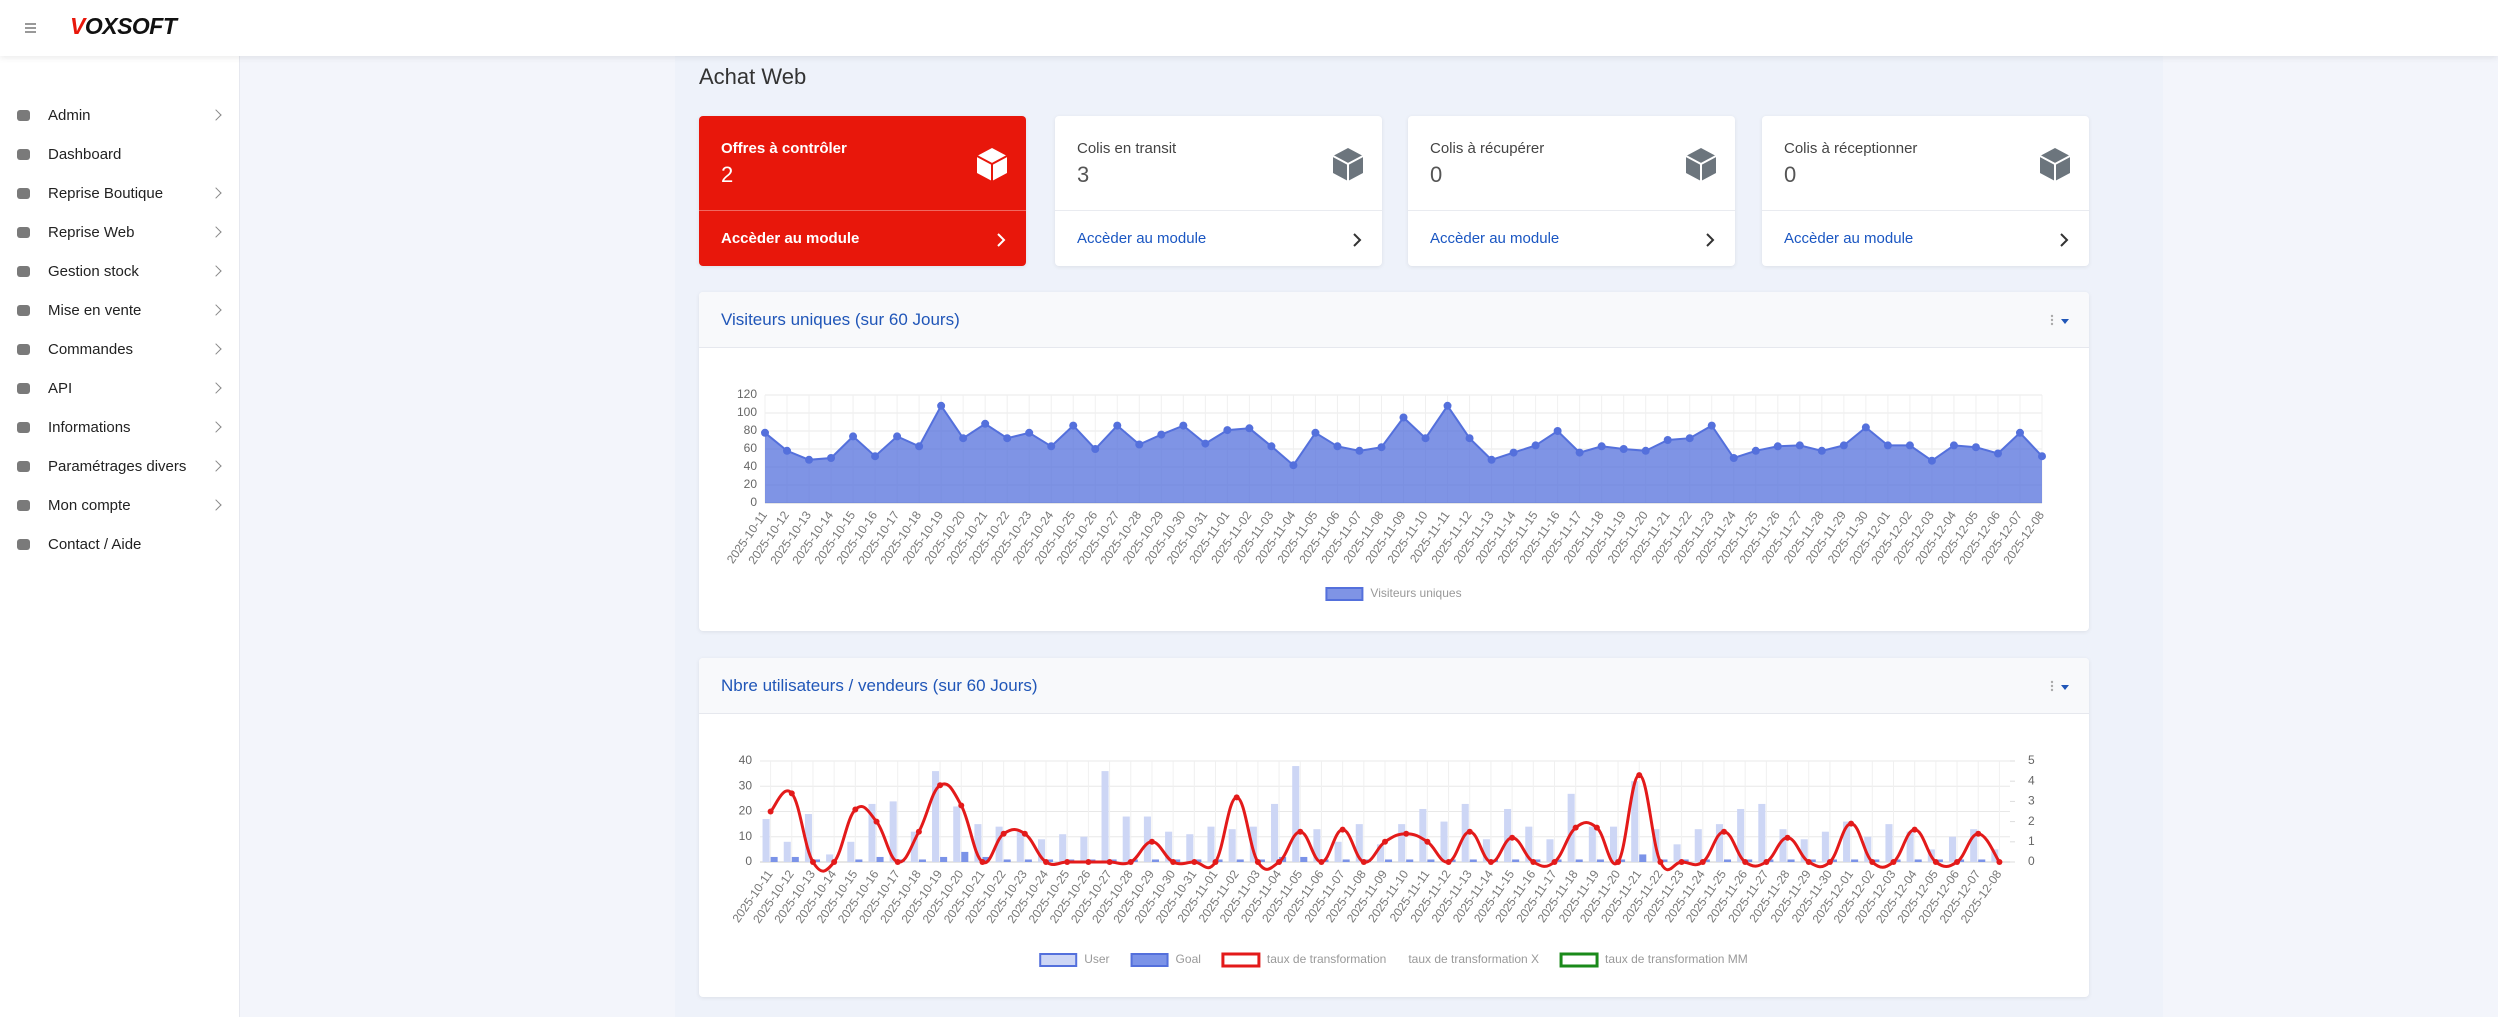 This screenshot has width=2498, height=1017. Describe the element at coordinates (60, 388) in the screenshot. I see `menu-label: API` at that location.